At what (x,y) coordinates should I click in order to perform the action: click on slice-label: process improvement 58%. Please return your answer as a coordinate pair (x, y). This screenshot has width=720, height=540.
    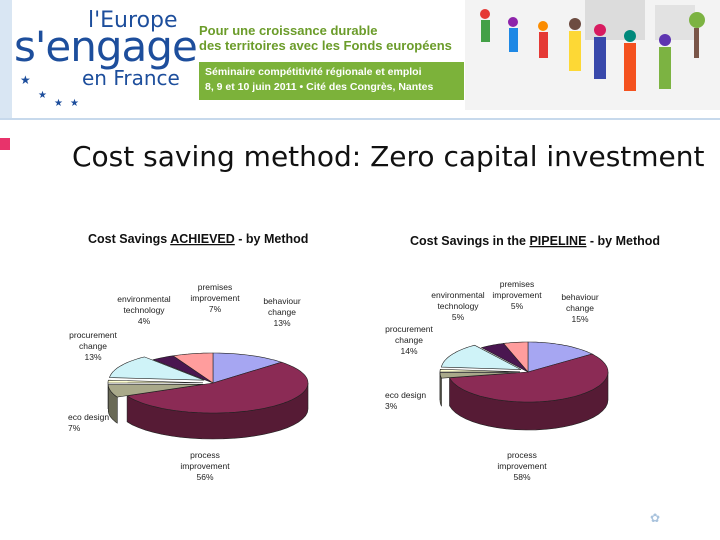
    Looking at the image, I should click on (522, 466).